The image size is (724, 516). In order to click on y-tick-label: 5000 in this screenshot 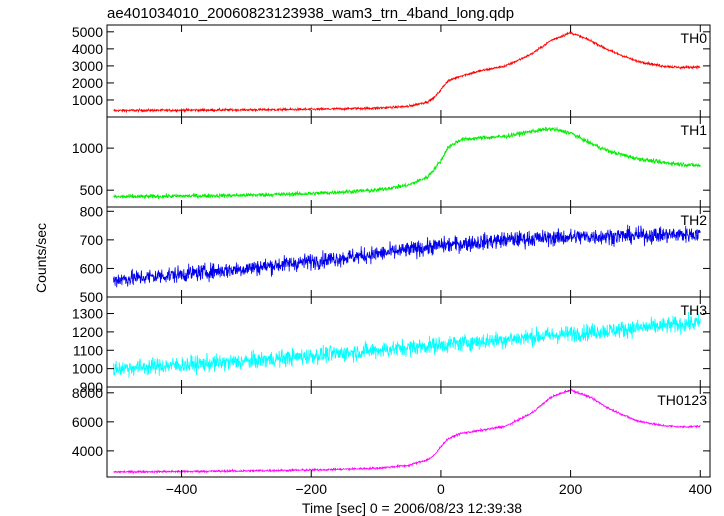, I will do `click(87, 32)`.